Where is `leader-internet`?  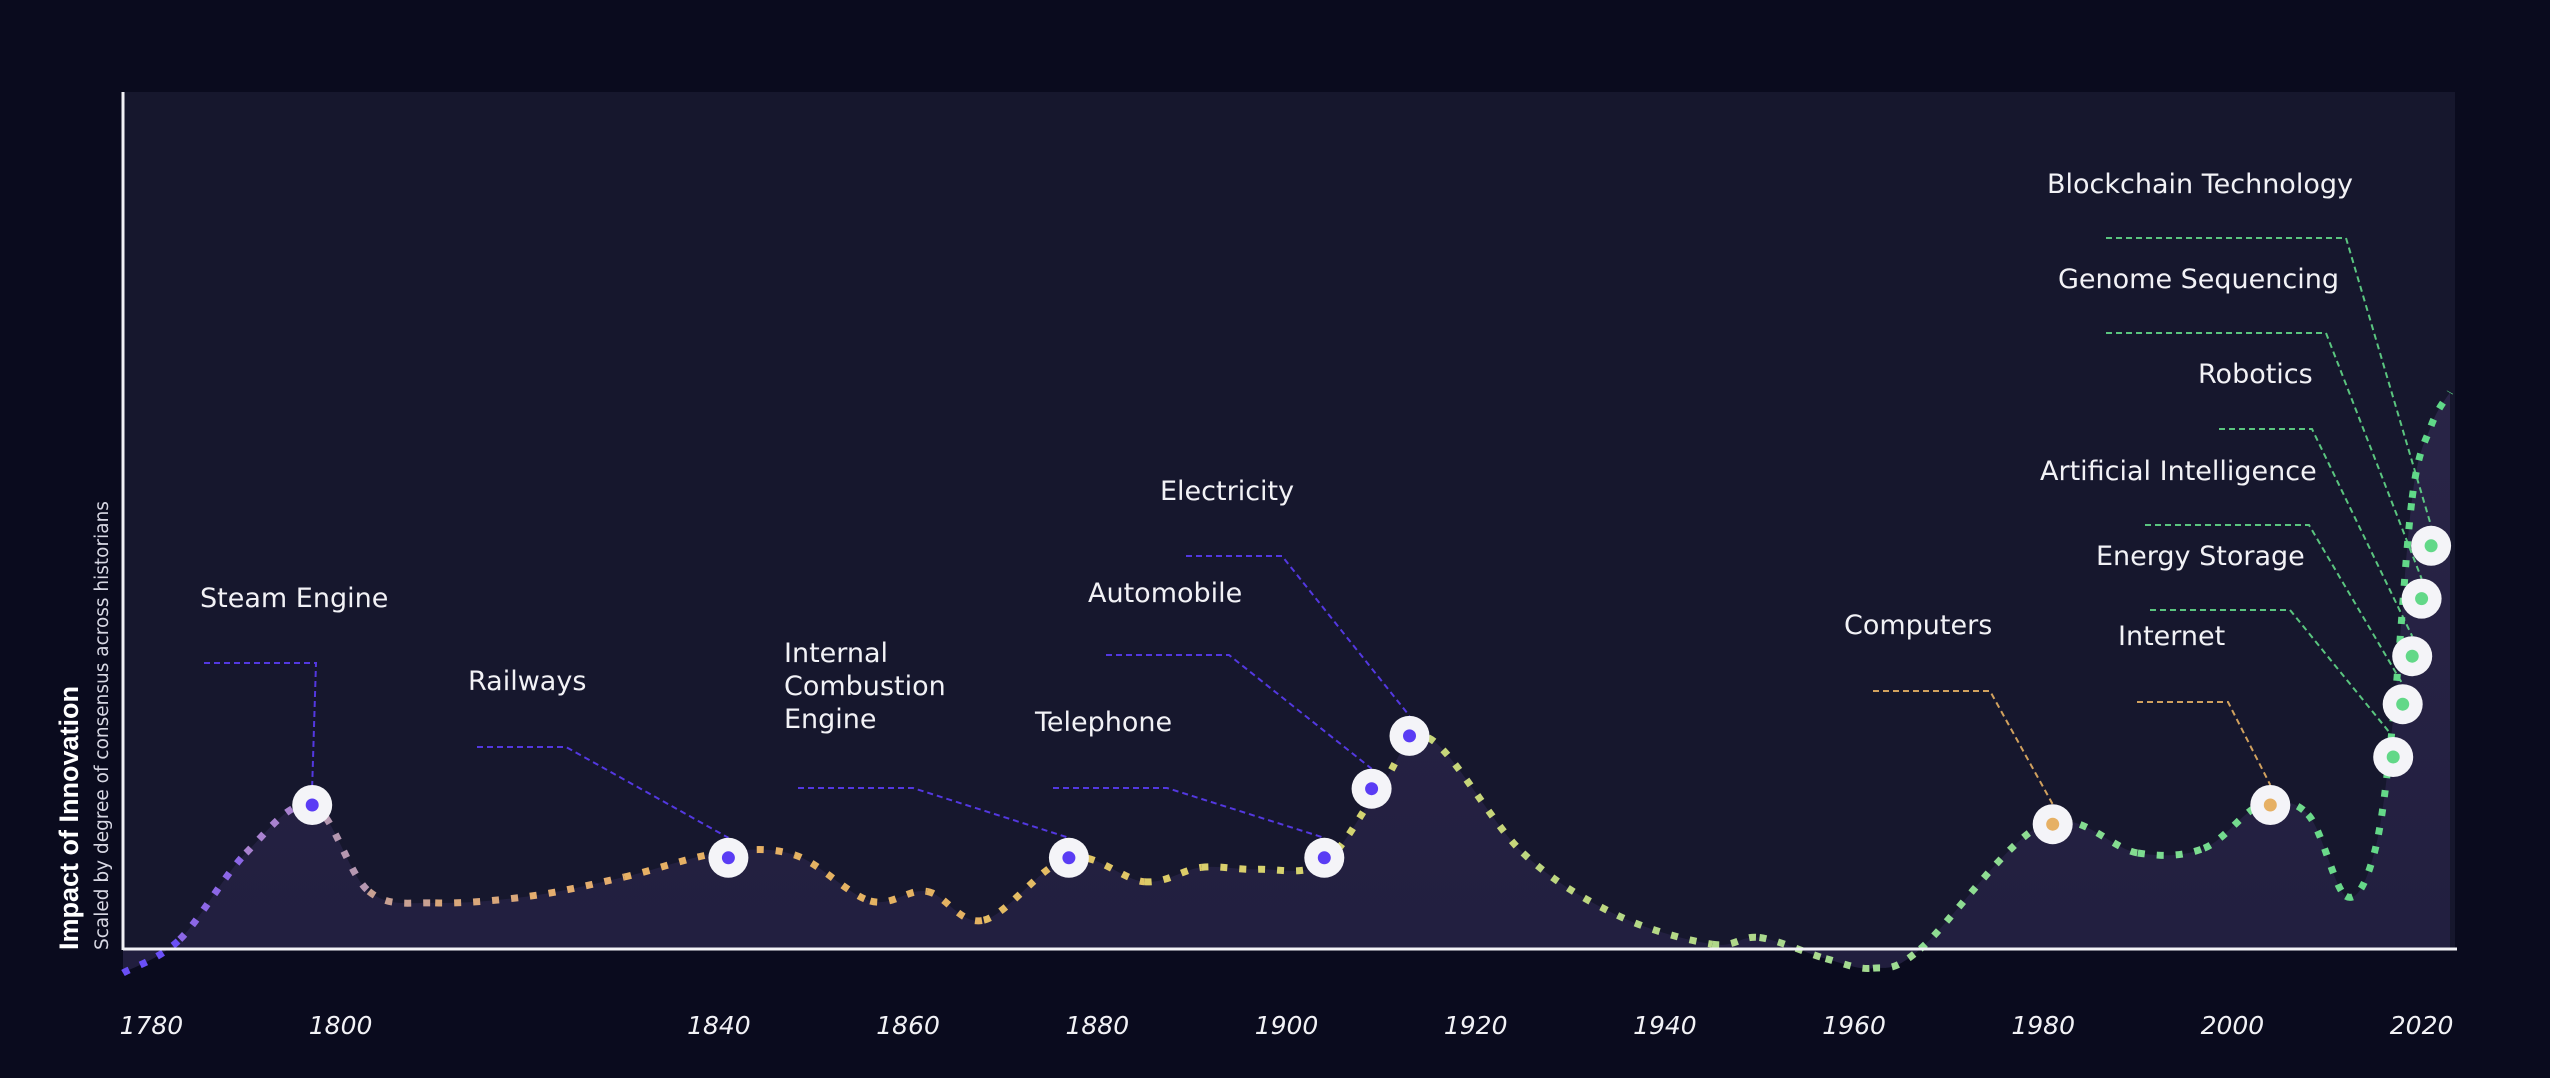 leader-internet is located at coordinates (2204, 743).